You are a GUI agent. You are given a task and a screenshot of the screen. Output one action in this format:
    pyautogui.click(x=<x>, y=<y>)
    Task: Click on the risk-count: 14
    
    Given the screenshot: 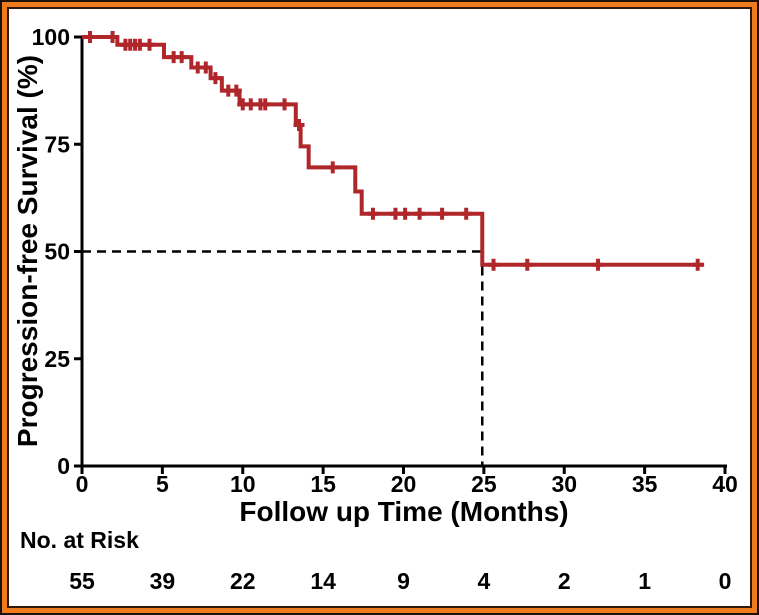 What is the action you would take?
    pyautogui.click(x=323, y=581)
    